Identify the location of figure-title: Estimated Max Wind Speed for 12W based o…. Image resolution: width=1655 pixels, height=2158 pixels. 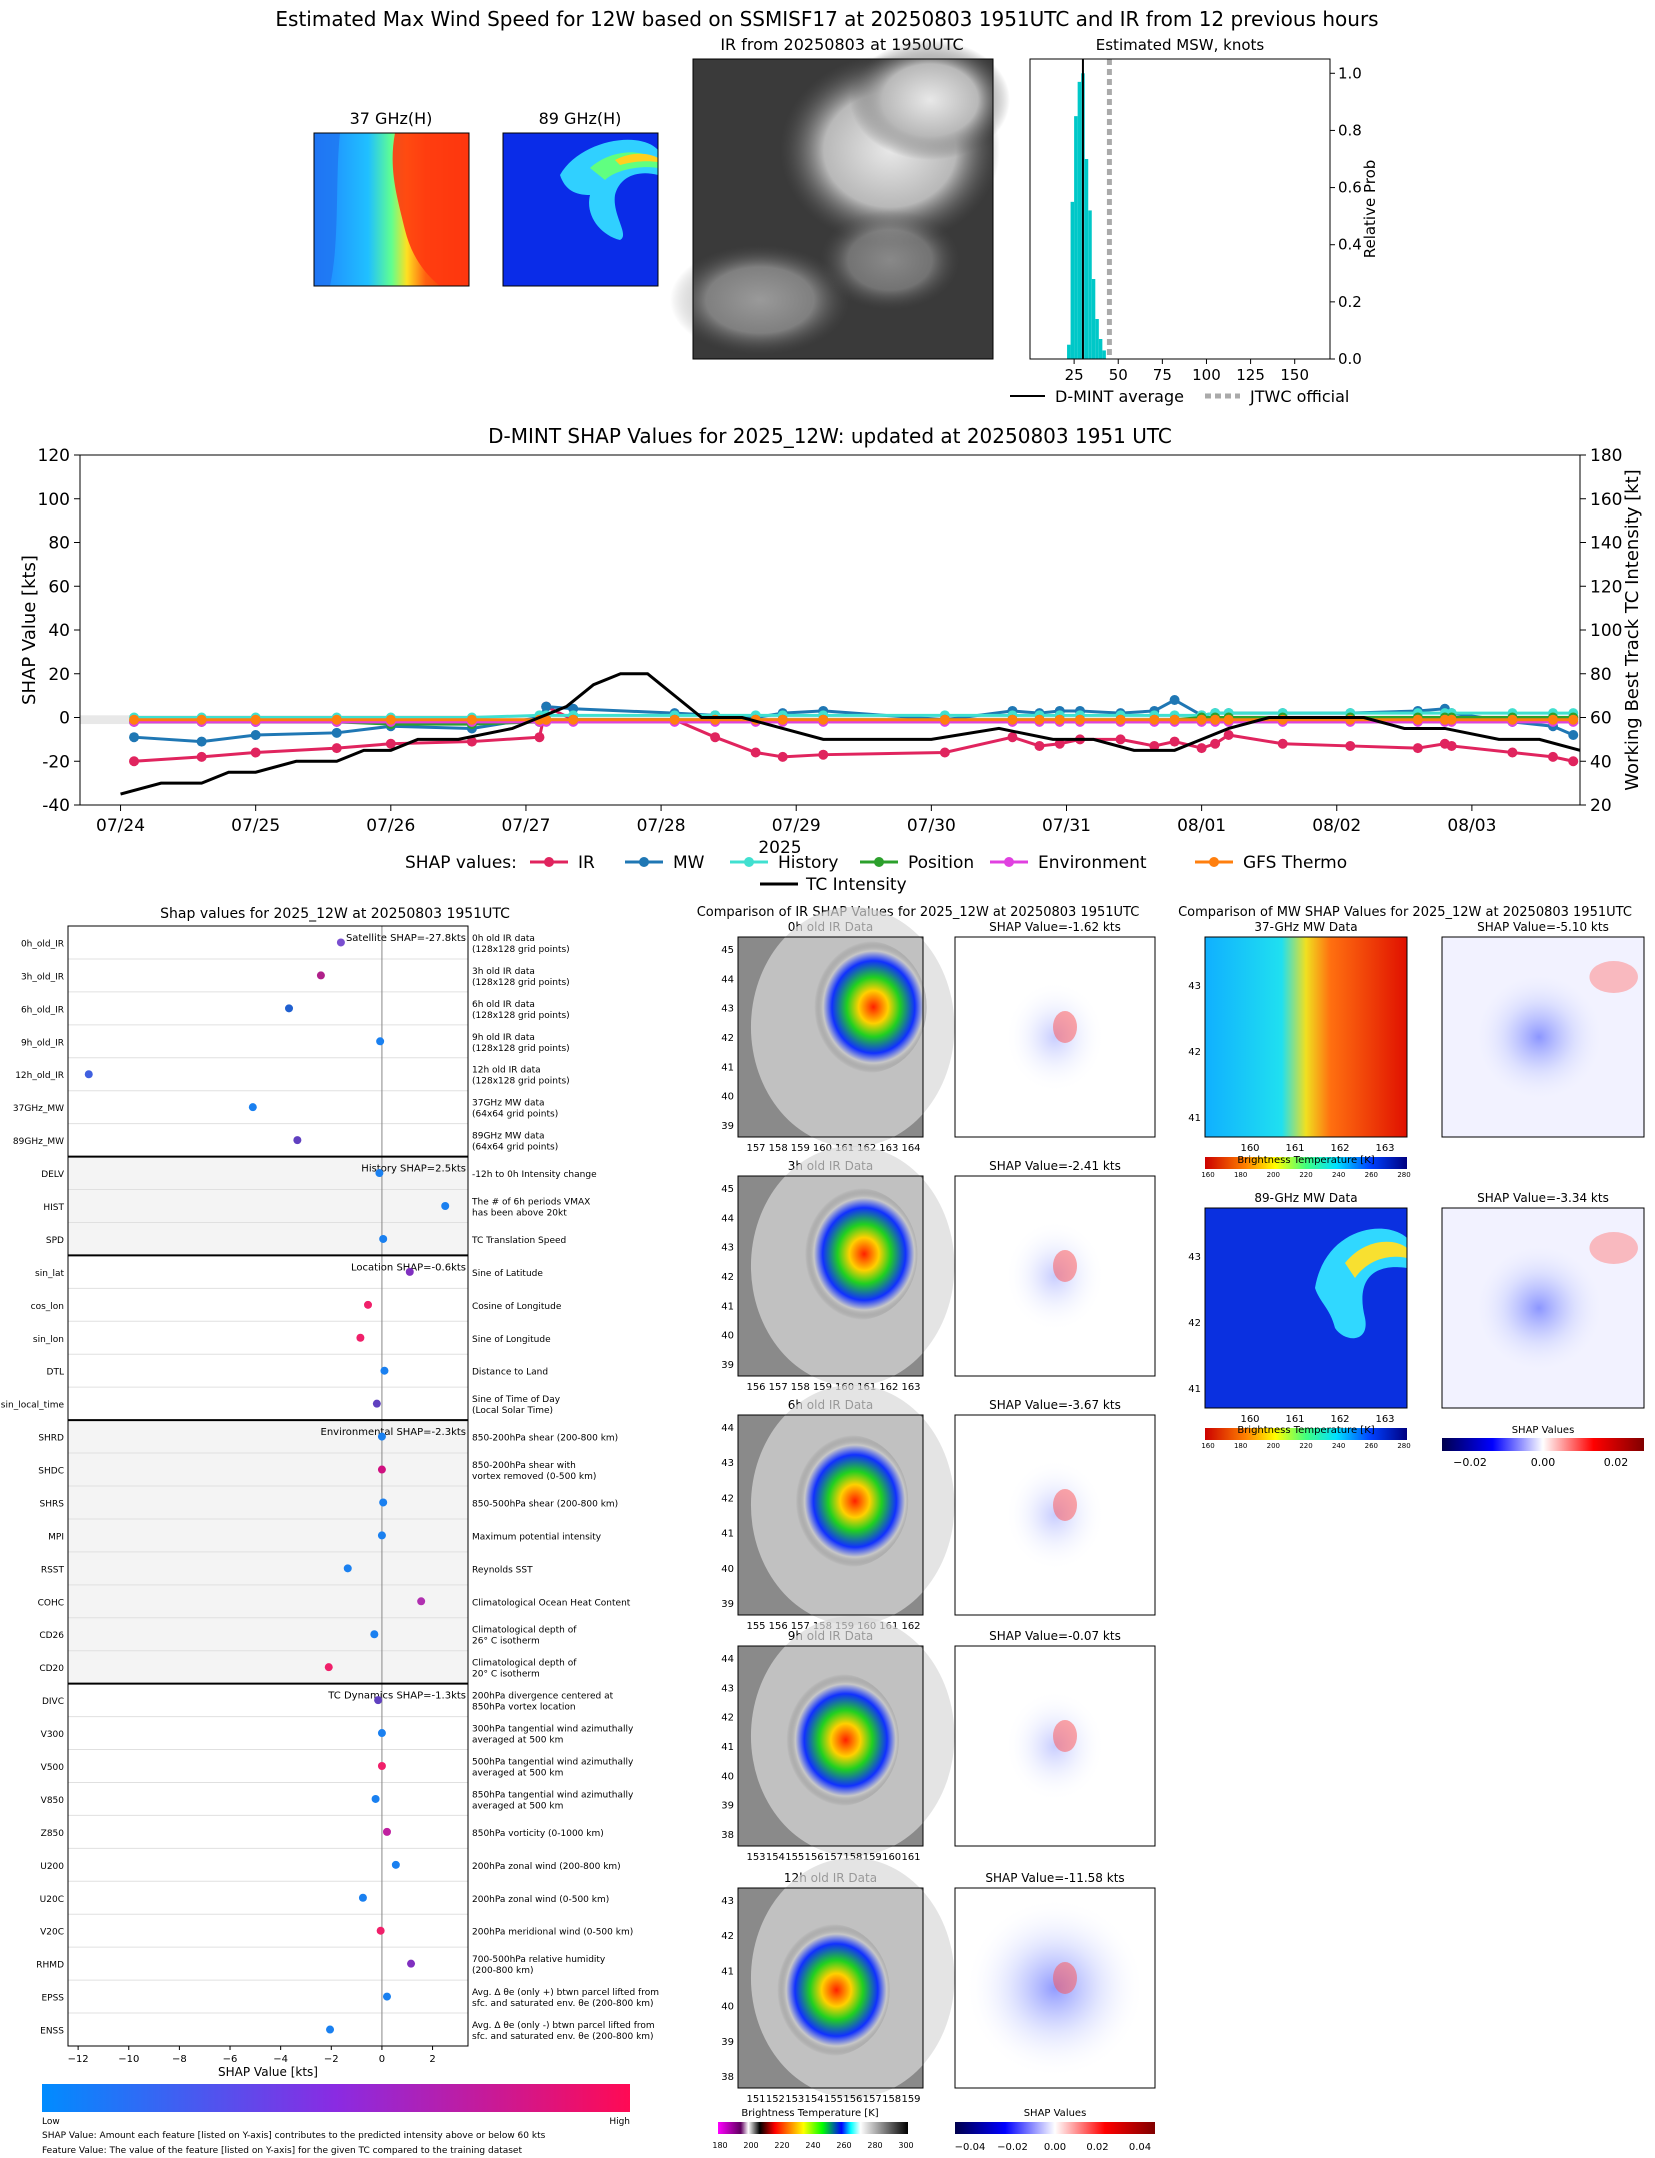
(826, 19).